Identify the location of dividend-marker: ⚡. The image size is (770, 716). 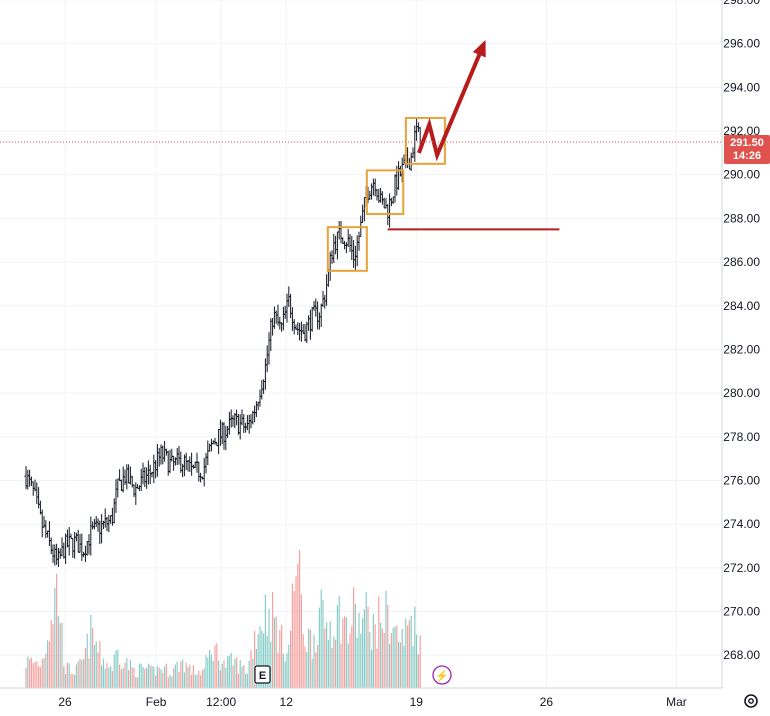
(442, 675).